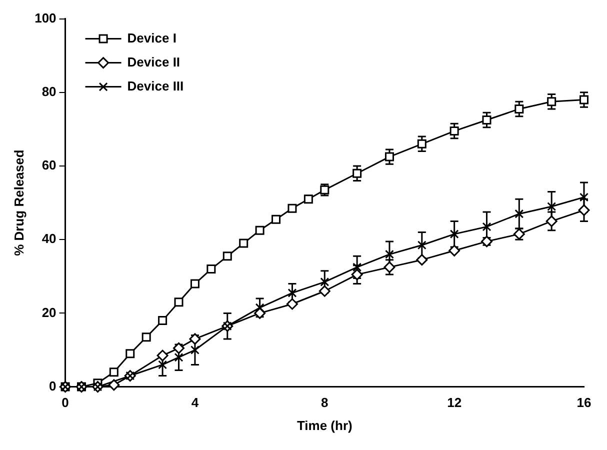  I want to click on y-tick-label: 100, so click(45, 18).